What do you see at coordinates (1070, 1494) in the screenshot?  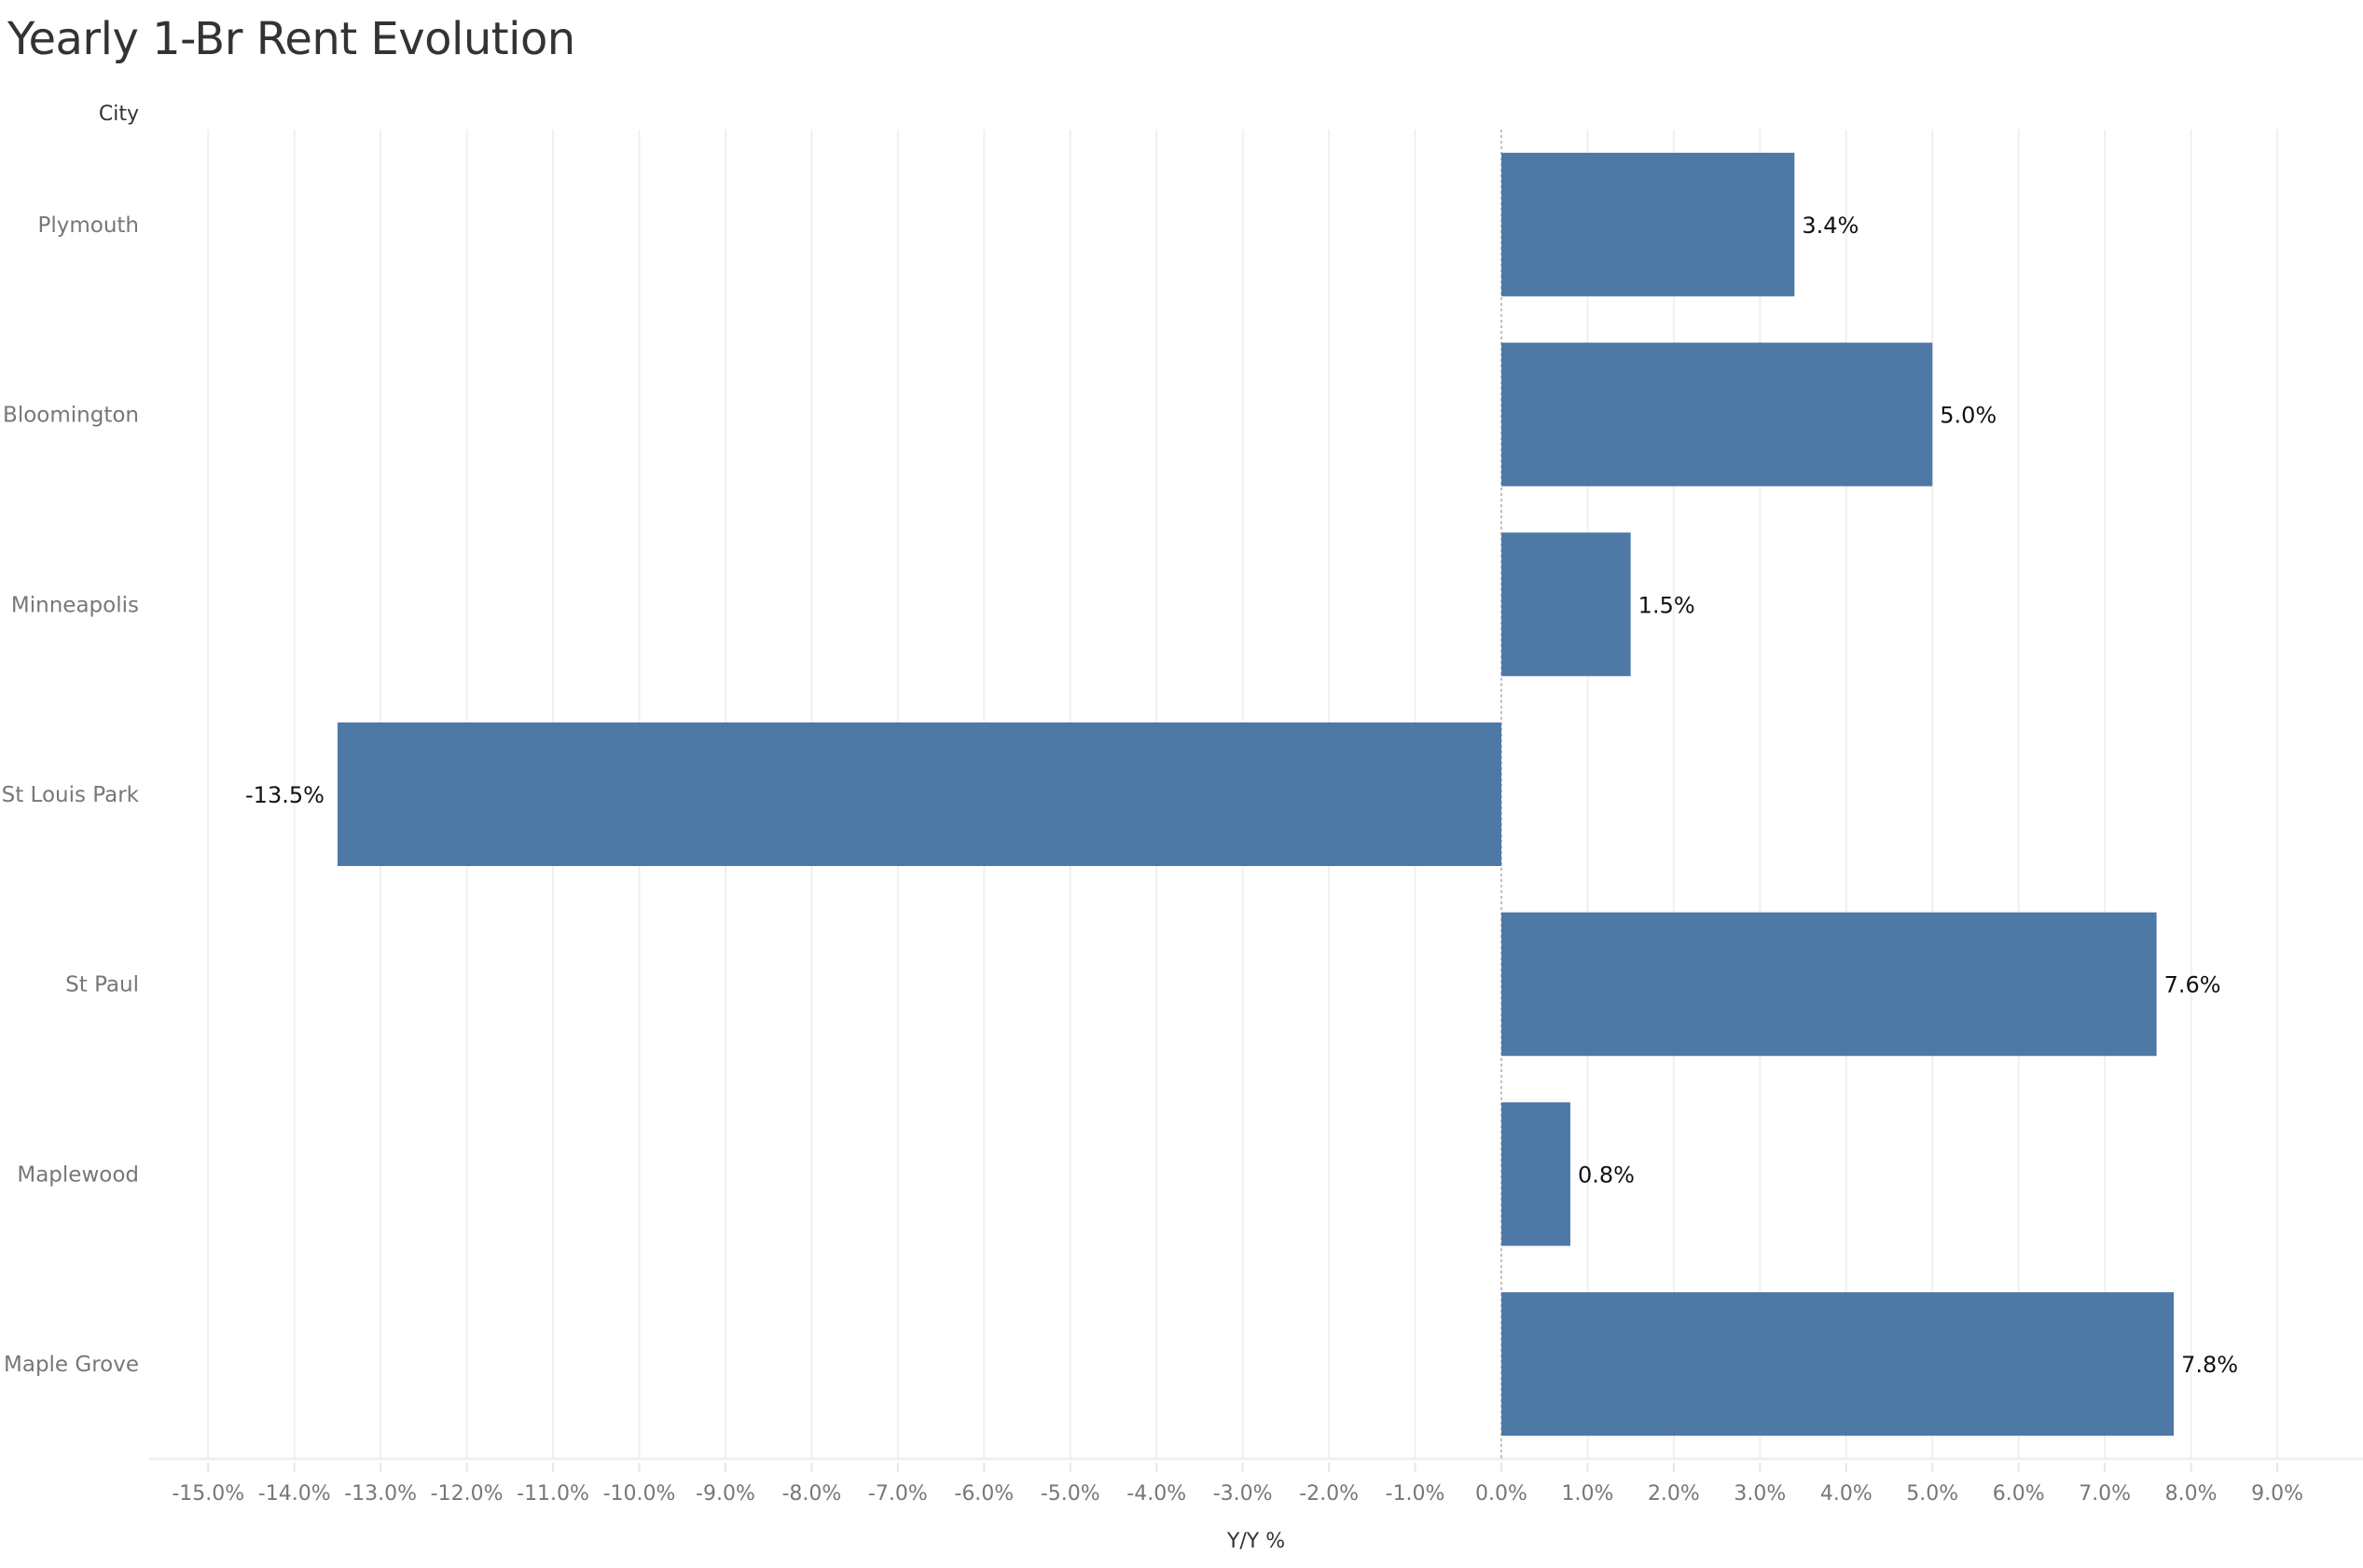 I see `x-tick-label: -5.0%` at bounding box center [1070, 1494].